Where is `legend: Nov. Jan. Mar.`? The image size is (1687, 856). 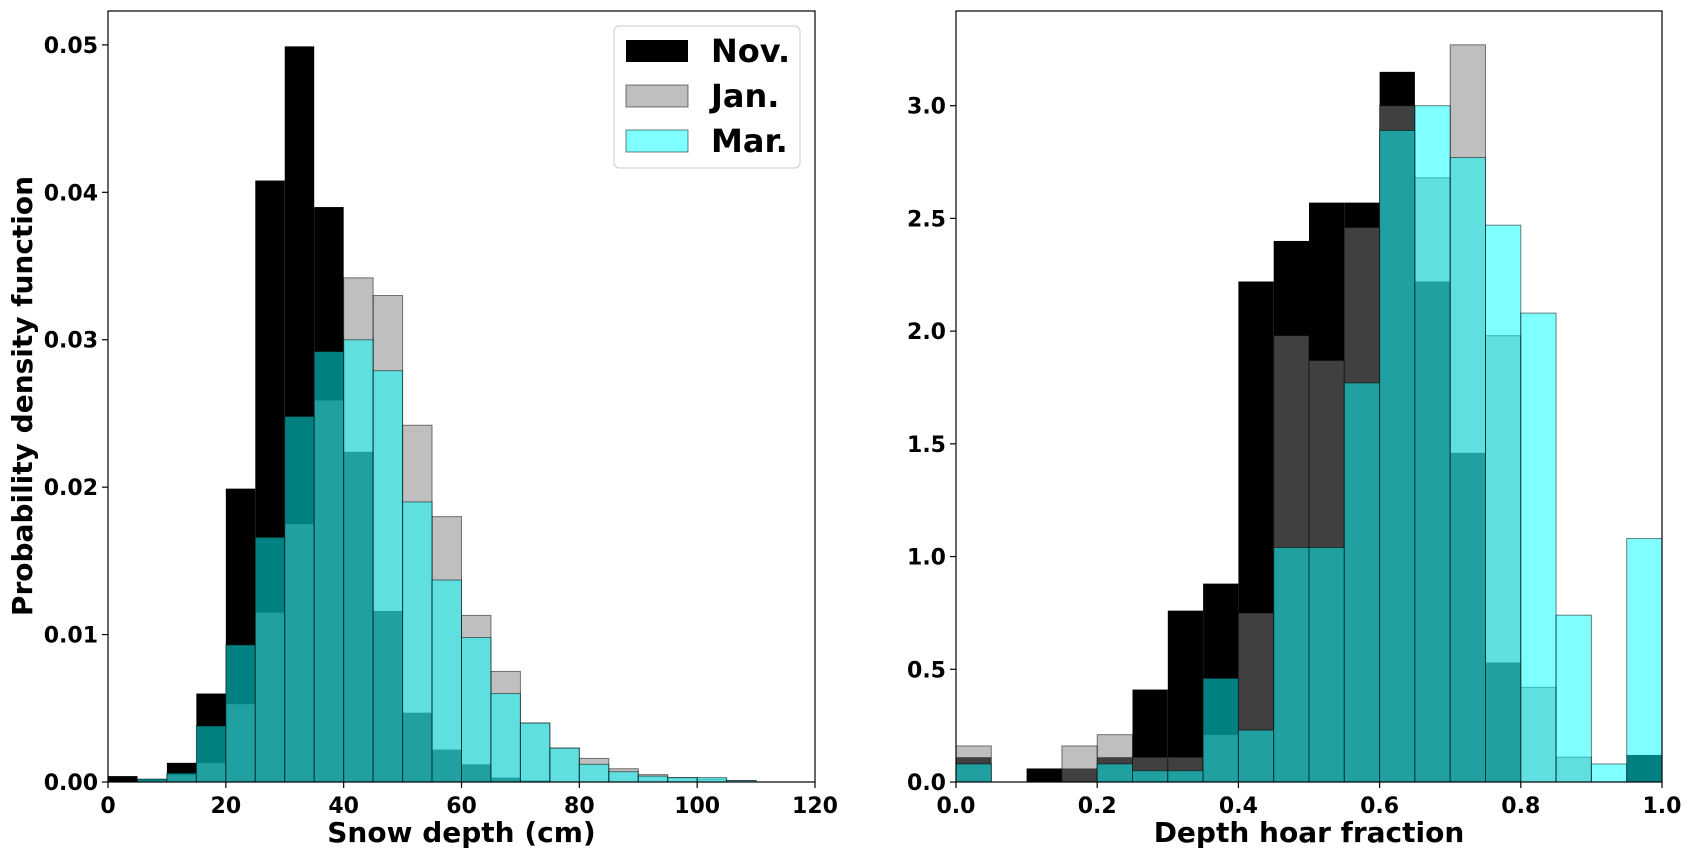
legend: Nov. Jan. Mar. is located at coordinates (707, 97).